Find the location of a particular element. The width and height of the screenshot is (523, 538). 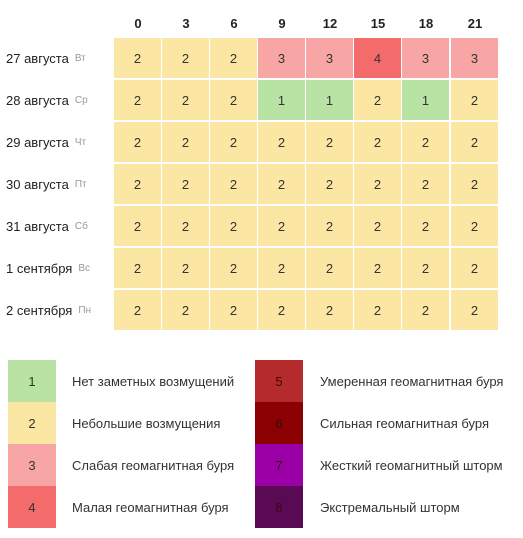

legend-label: Небольшие возмущения is located at coordinates (146, 423).